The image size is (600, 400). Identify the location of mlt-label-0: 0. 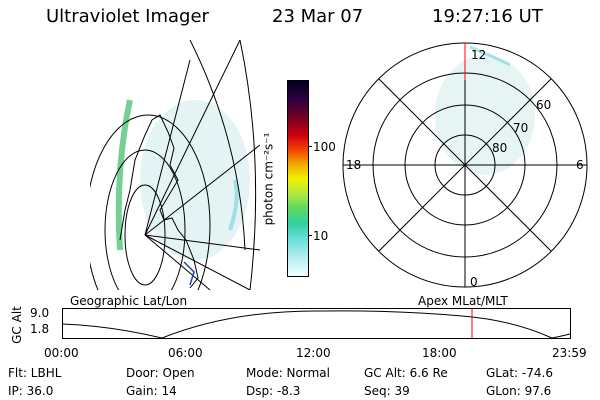
(474, 282).